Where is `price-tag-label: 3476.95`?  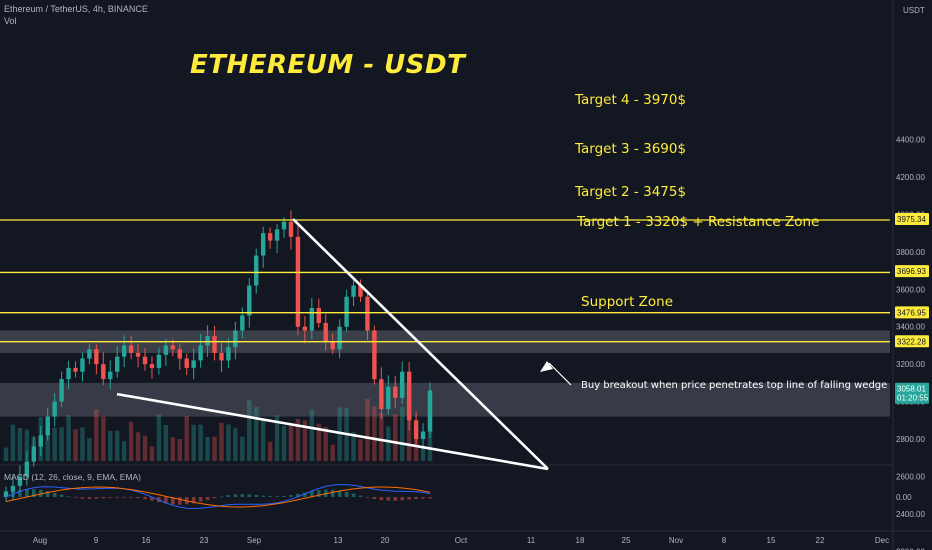 price-tag-label: 3476.95 is located at coordinates (911, 312).